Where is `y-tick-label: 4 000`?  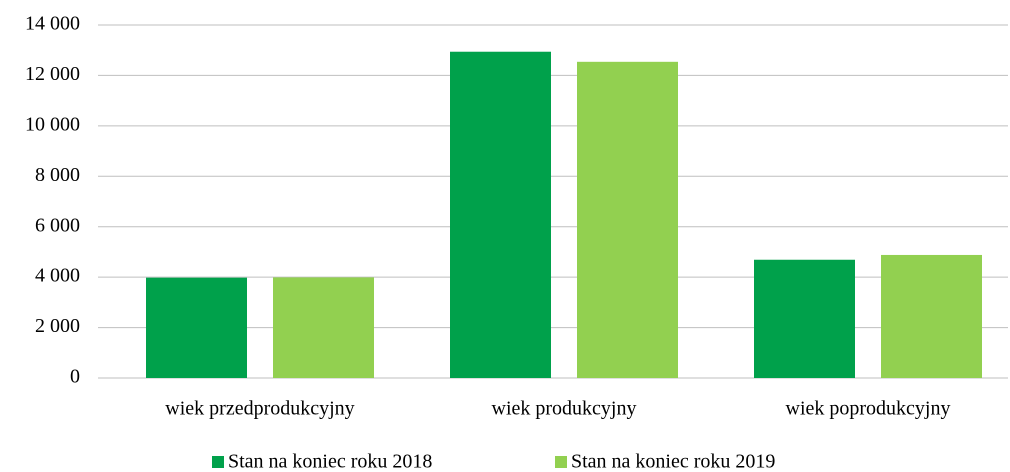
y-tick-label: 4 000 is located at coordinates (57, 276).